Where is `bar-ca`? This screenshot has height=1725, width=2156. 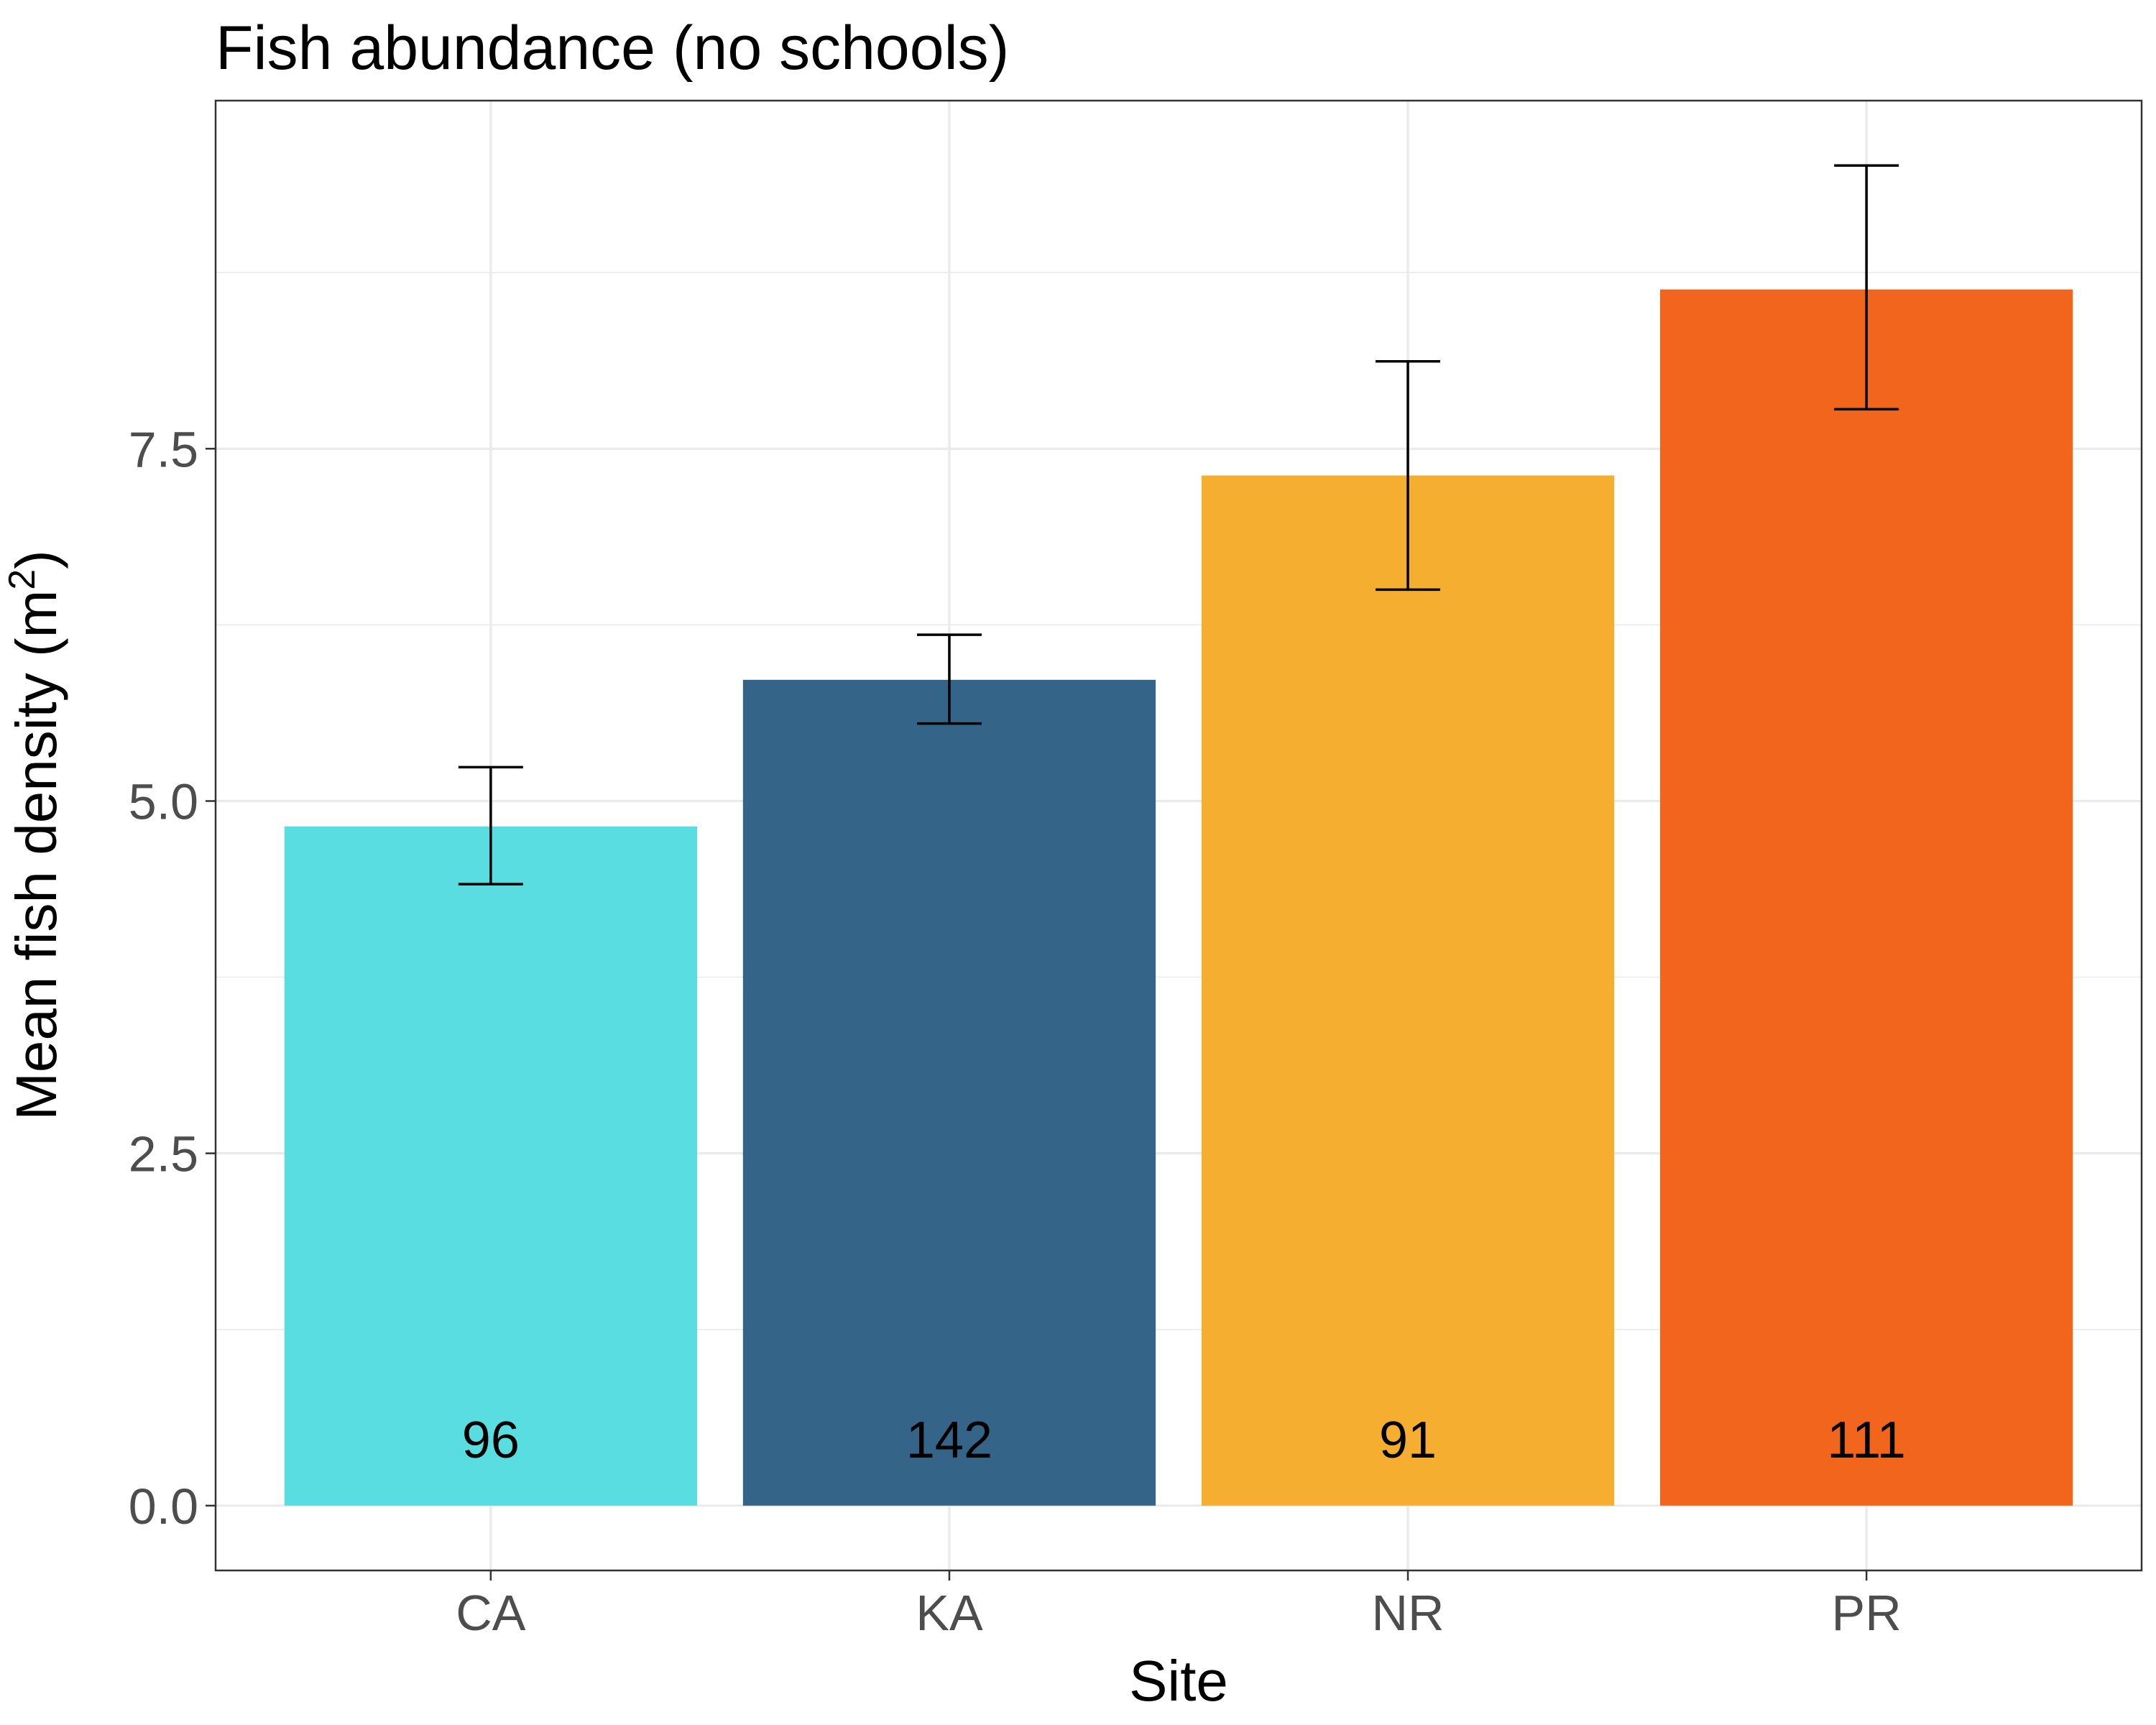 bar-ca is located at coordinates (490, 1166).